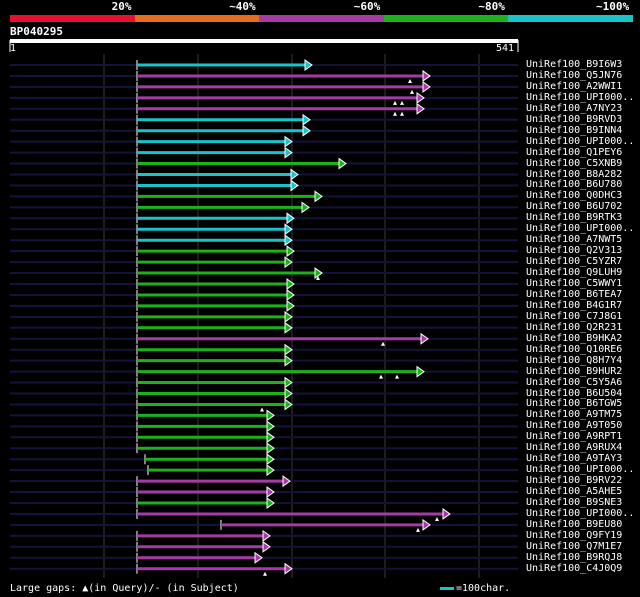 The image size is (640, 597). What do you see at coordinates (574, 273) in the screenshot?
I see `hit-label: UniRef100_Q9LUH9` at bounding box center [574, 273].